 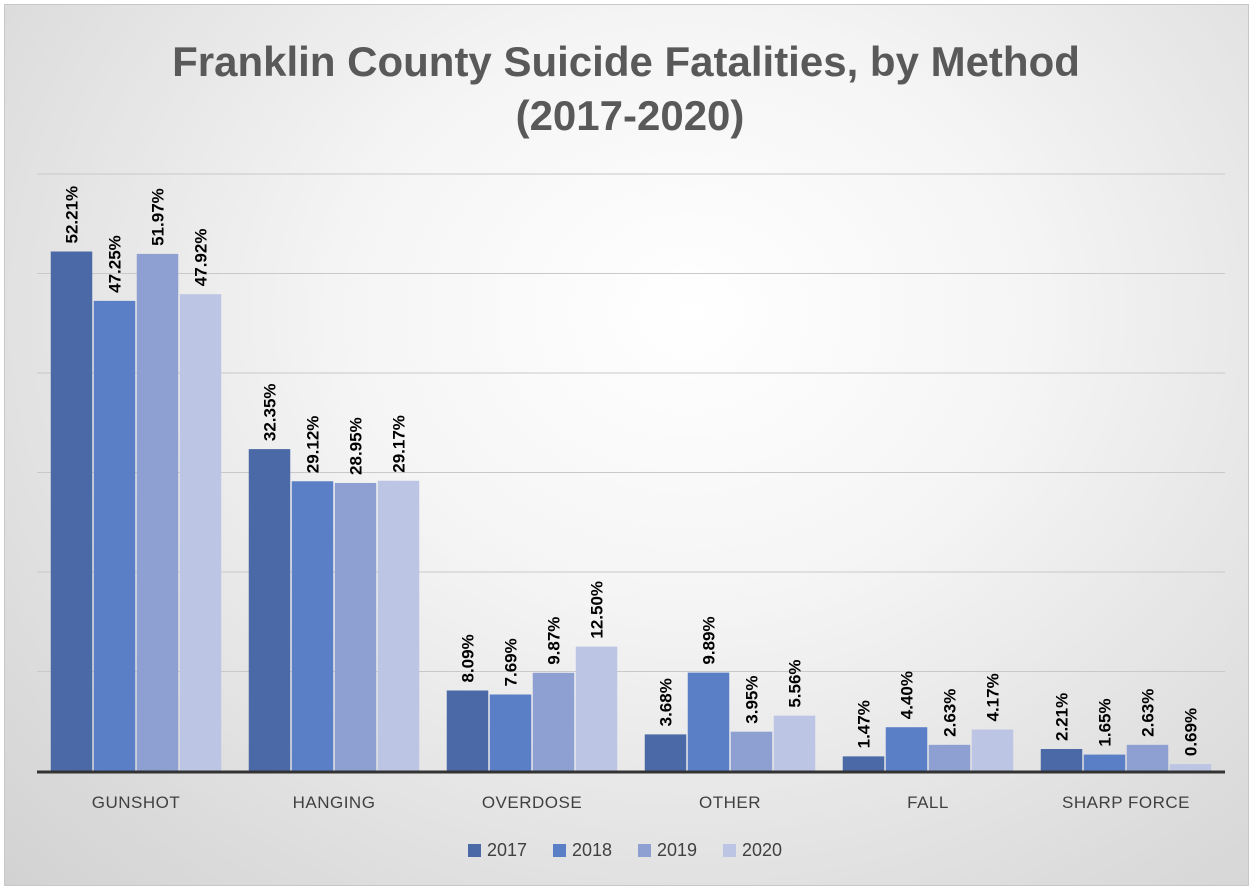 I want to click on data-label: 51.97%, so click(x=158, y=217).